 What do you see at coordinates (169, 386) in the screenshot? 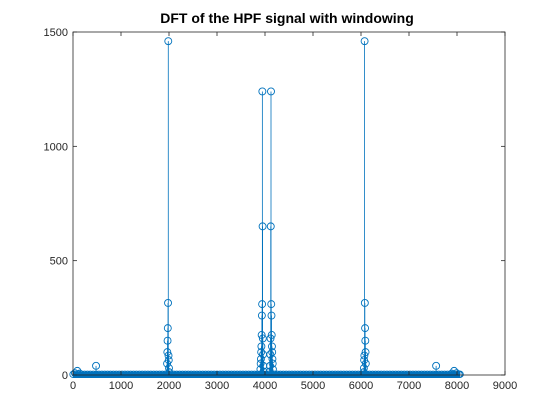
I see `x-tick-label: 2000` at bounding box center [169, 386].